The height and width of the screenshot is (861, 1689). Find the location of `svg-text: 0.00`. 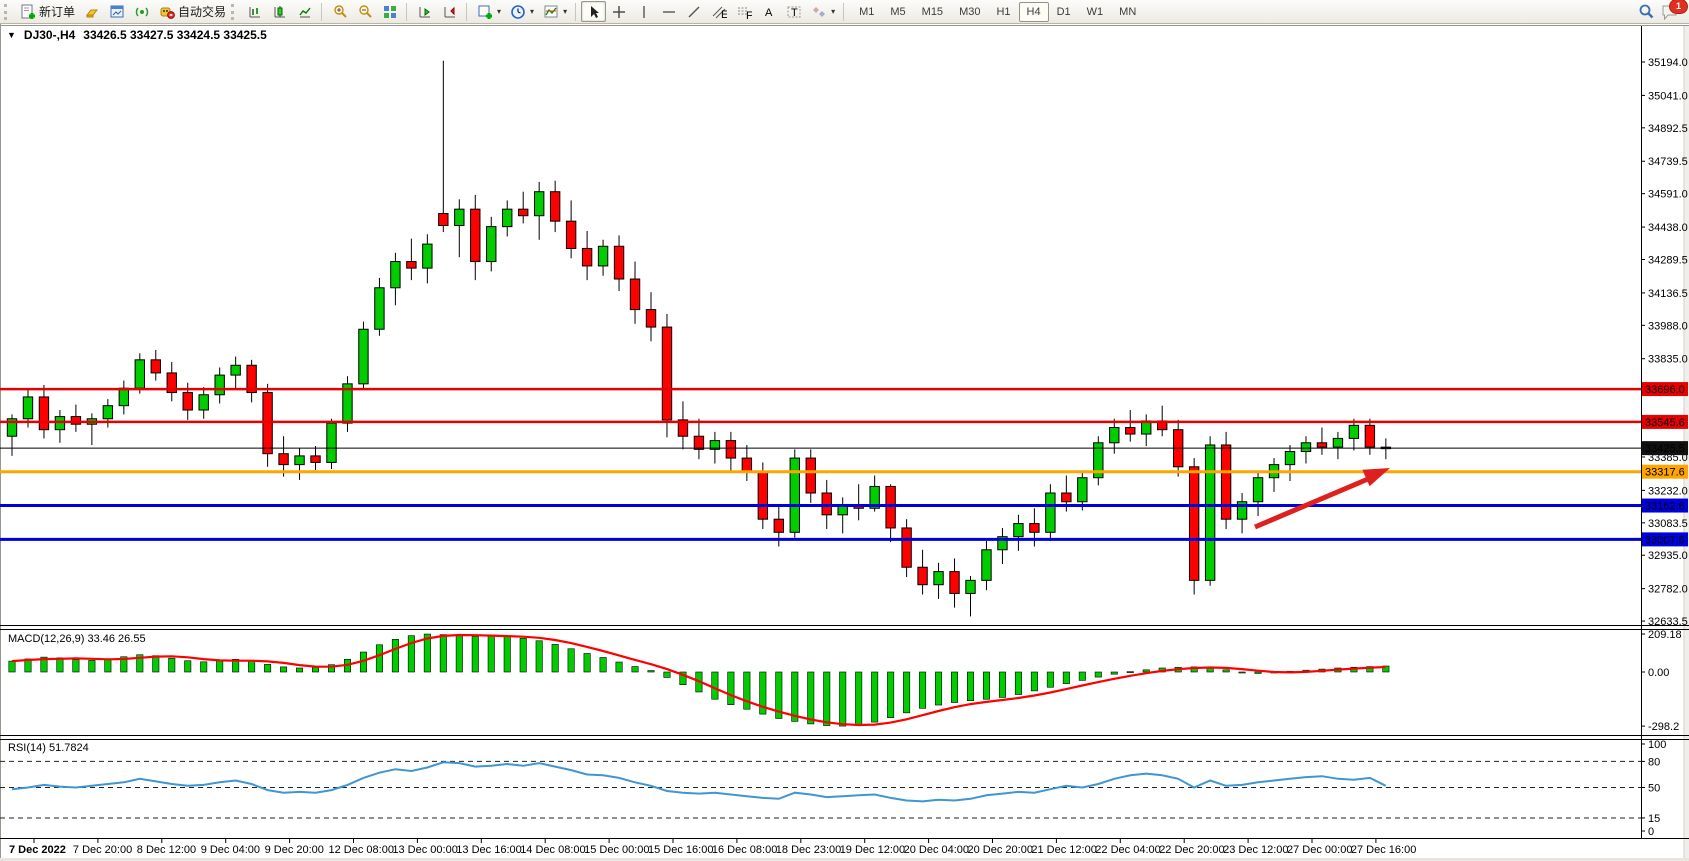

svg-text: 0.00 is located at coordinates (1658, 673).